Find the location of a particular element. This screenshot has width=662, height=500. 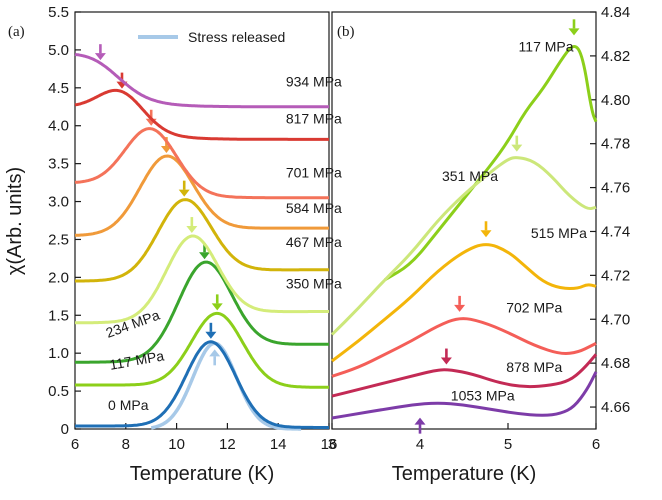

y-axis-title: χ(Arb. units) is located at coordinates (15, 221).